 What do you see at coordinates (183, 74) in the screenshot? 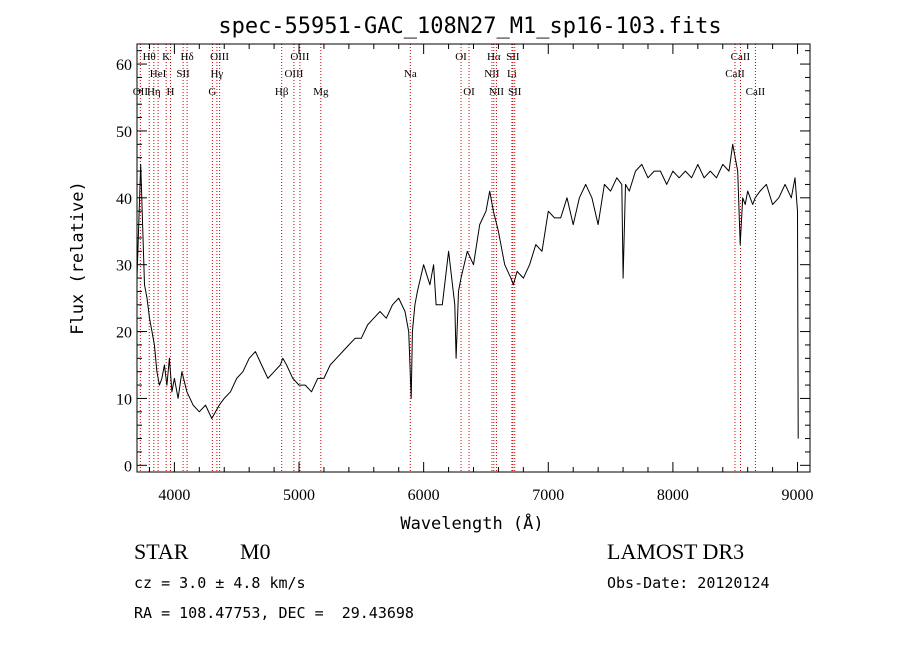
I see `marker-label-6-0: SII` at bounding box center [183, 74].